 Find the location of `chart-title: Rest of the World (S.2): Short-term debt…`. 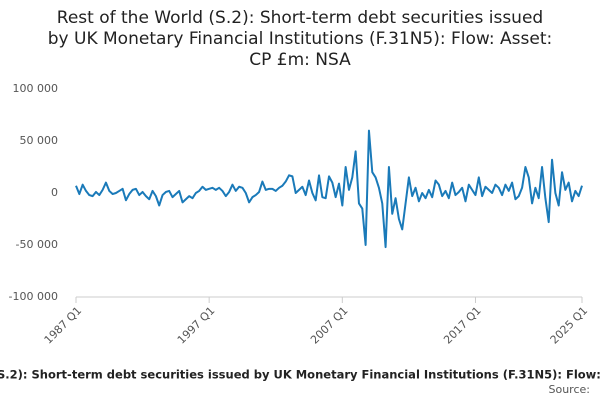

chart-title: Rest of the World (S.2): Short-term debt… is located at coordinates (300, 18).